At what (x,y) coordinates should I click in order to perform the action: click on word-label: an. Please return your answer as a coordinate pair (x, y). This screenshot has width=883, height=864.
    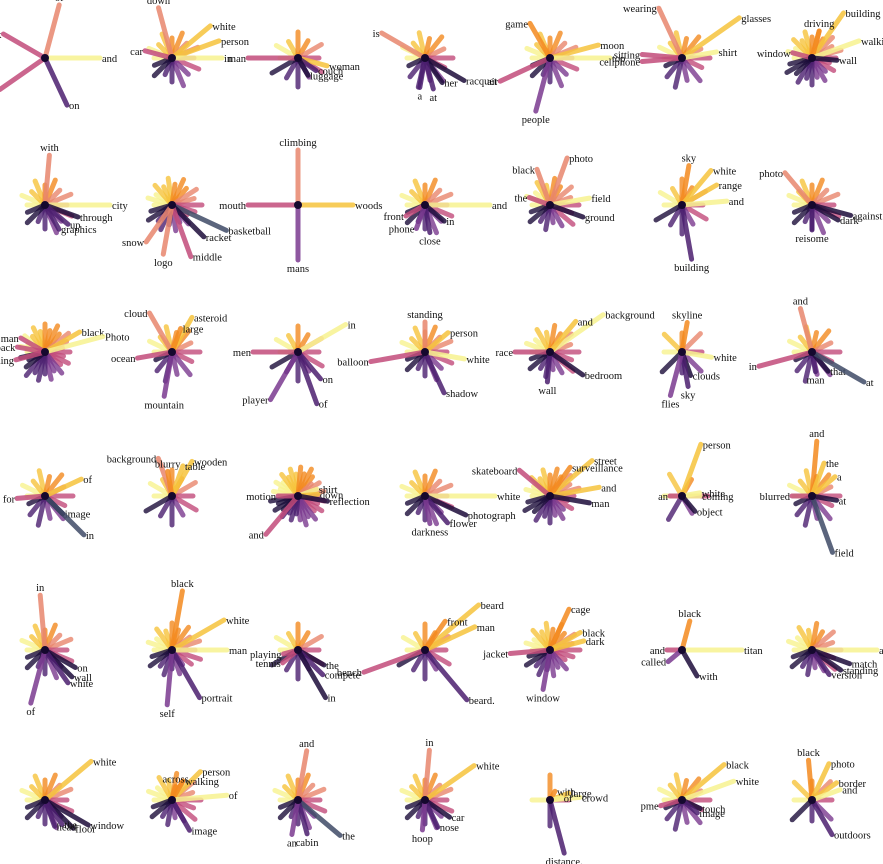
    Looking at the image, I should click on (663, 497).